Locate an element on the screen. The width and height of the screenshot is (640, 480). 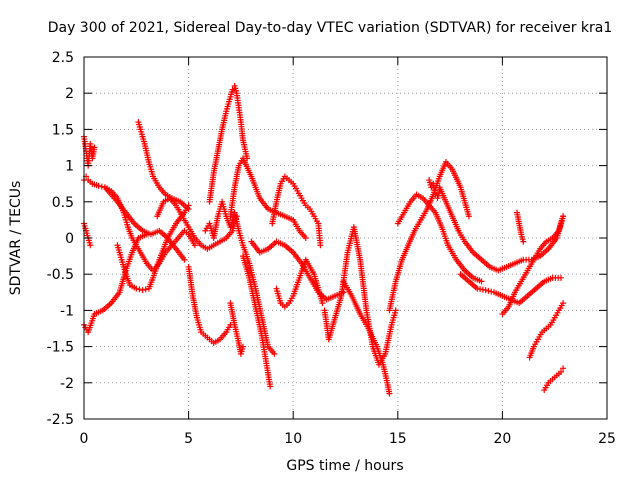
x-tick-label: 0 is located at coordinates (84, 439).